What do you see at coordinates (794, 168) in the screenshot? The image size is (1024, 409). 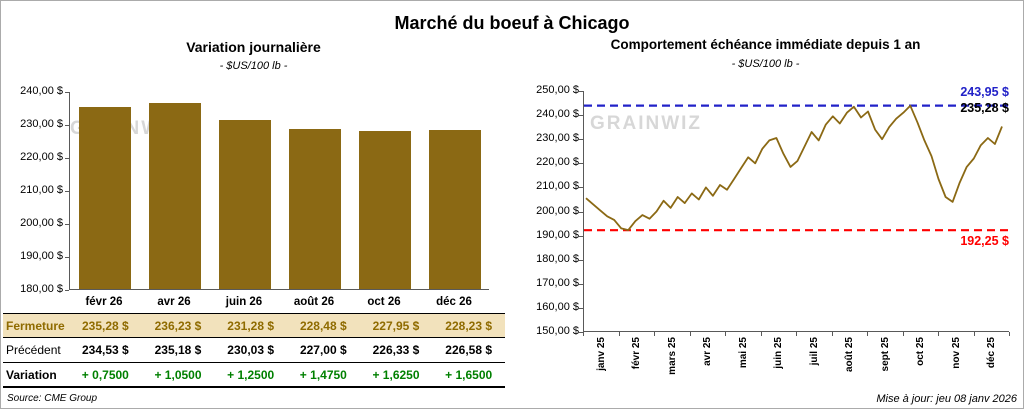 I see `price-series-line` at bounding box center [794, 168].